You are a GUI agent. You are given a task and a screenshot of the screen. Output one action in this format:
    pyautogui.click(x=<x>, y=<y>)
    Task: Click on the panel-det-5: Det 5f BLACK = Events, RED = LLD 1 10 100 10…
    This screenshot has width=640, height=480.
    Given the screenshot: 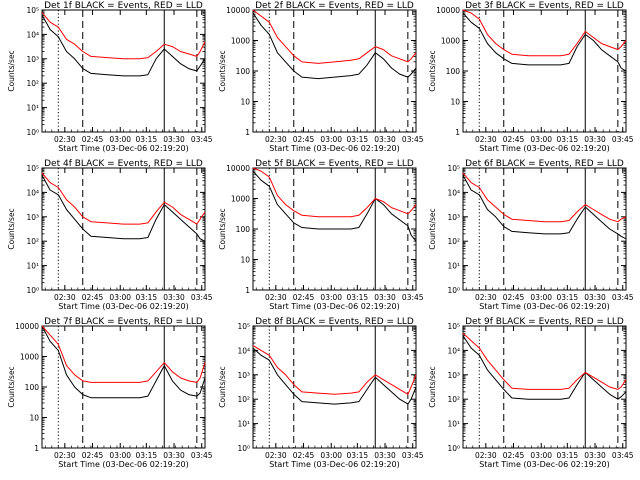 What is the action you would take?
    pyautogui.click(x=321, y=235)
    